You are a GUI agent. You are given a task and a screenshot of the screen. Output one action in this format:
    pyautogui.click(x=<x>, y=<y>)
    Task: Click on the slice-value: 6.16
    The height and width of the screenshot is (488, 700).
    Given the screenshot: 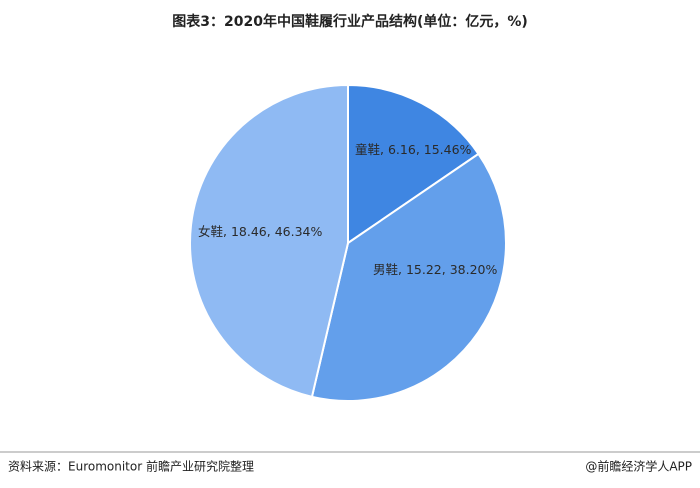 What is the action you would take?
    pyautogui.click(x=402, y=149)
    